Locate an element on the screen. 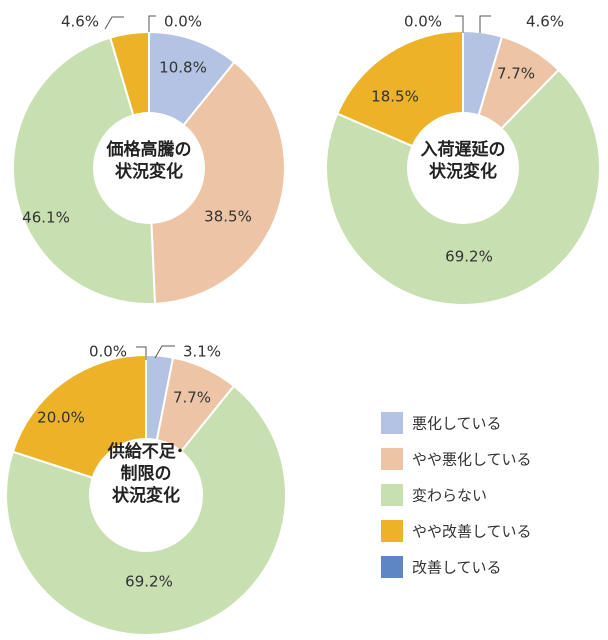  legend-item: 改善している is located at coordinates (441, 567).